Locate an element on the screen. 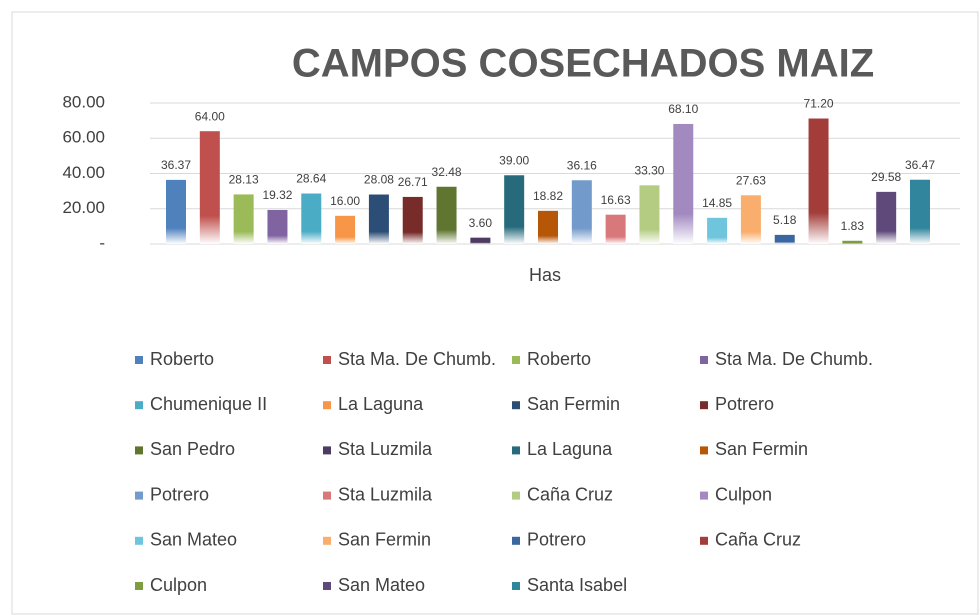  data-label: 28.08 is located at coordinates (379, 180).